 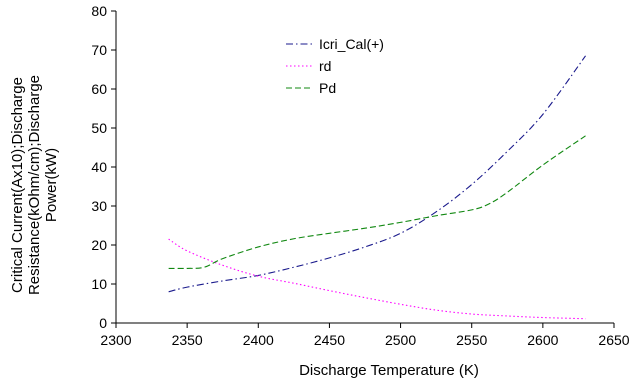 I want to click on series-line-rd, so click(x=377, y=279).